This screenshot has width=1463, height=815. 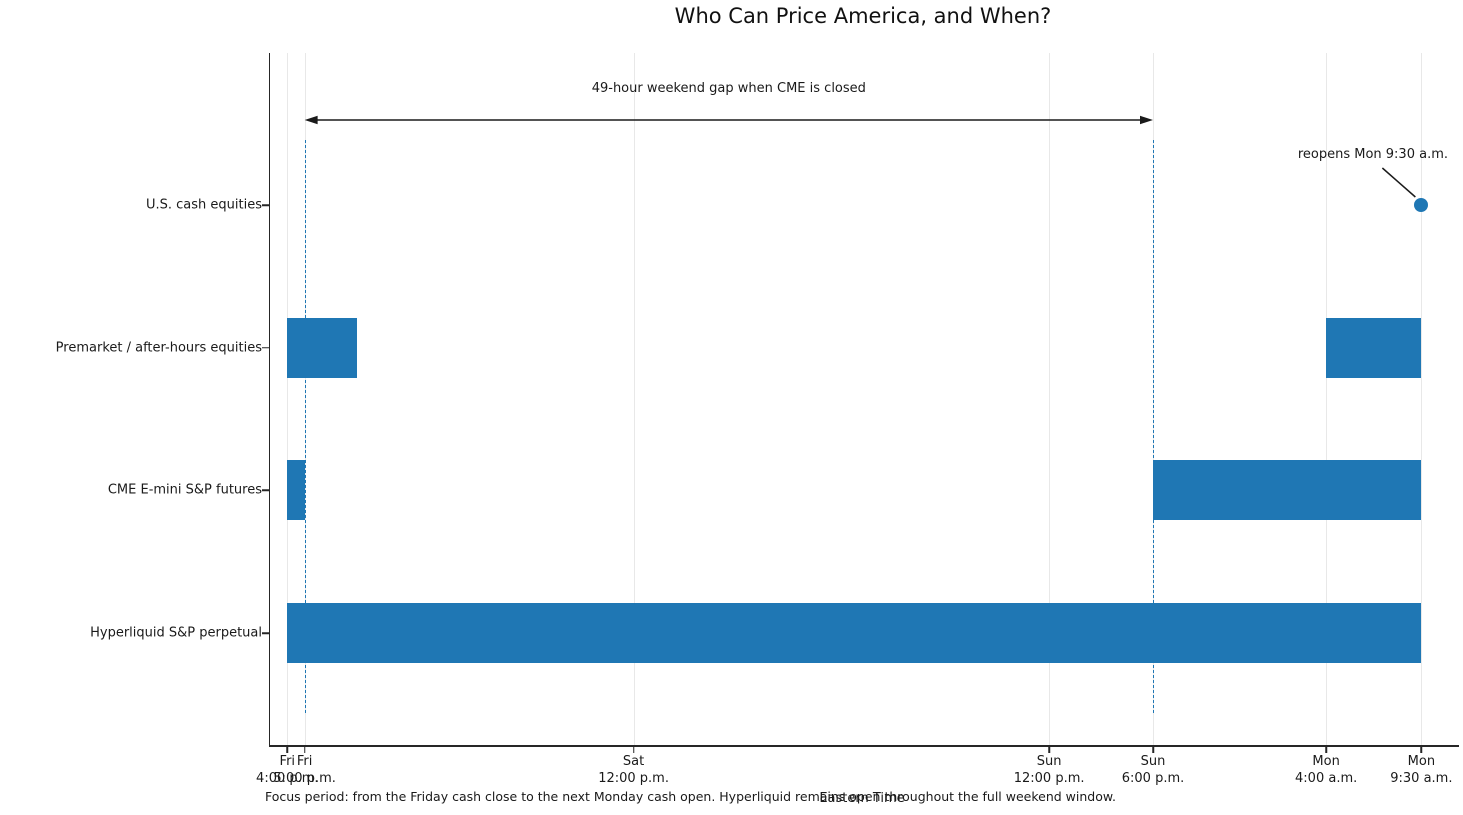 What do you see at coordinates (728, 88) in the screenshot?
I see `gap-annotation-label: 49-hour weekend gap when CME is closed` at bounding box center [728, 88].